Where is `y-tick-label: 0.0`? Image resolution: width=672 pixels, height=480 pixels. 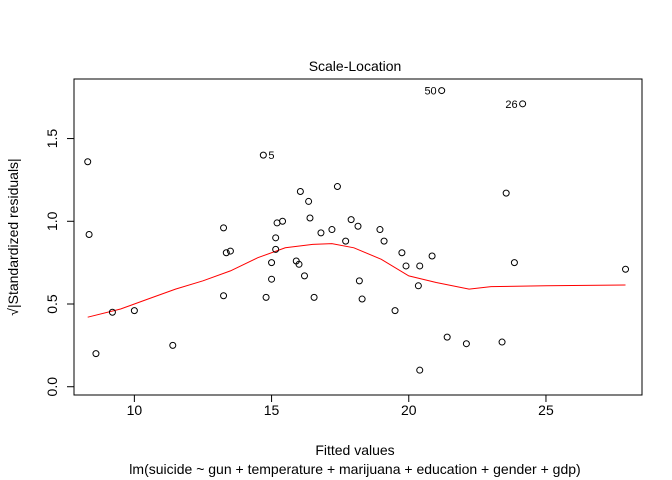
y-tick-label: 0.0 is located at coordinates (52, 387).